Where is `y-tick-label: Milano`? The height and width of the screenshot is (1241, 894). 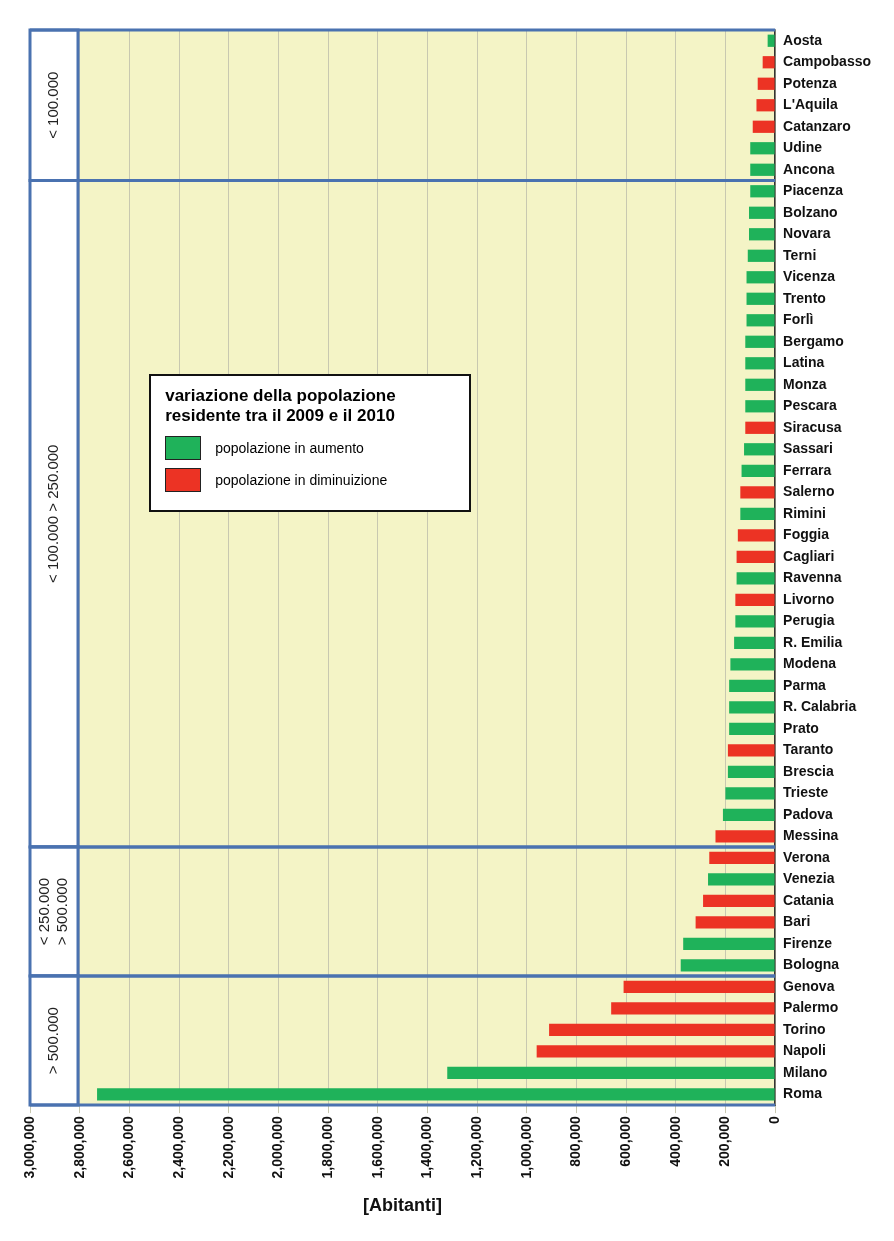 y-tick-label: Milano is located at coordinates (805, 1071).